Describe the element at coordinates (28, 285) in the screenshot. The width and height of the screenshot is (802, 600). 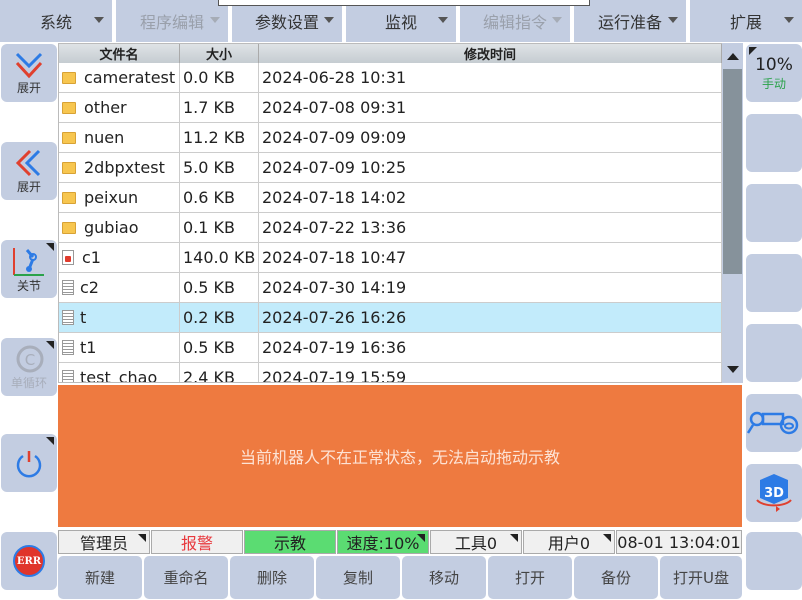
I see `button-label: 关节` at that location.